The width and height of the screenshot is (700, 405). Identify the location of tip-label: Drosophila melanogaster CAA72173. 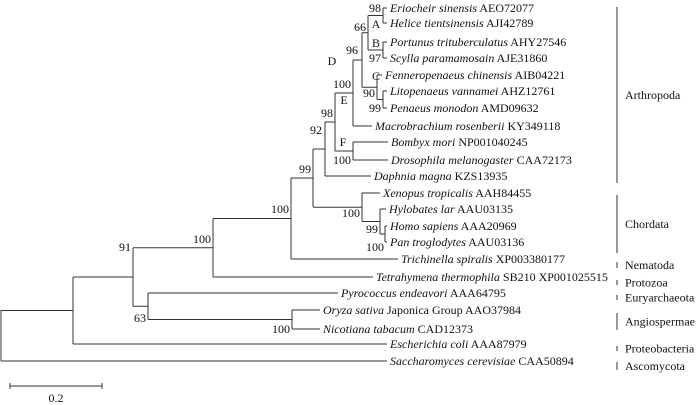
(481, 160).